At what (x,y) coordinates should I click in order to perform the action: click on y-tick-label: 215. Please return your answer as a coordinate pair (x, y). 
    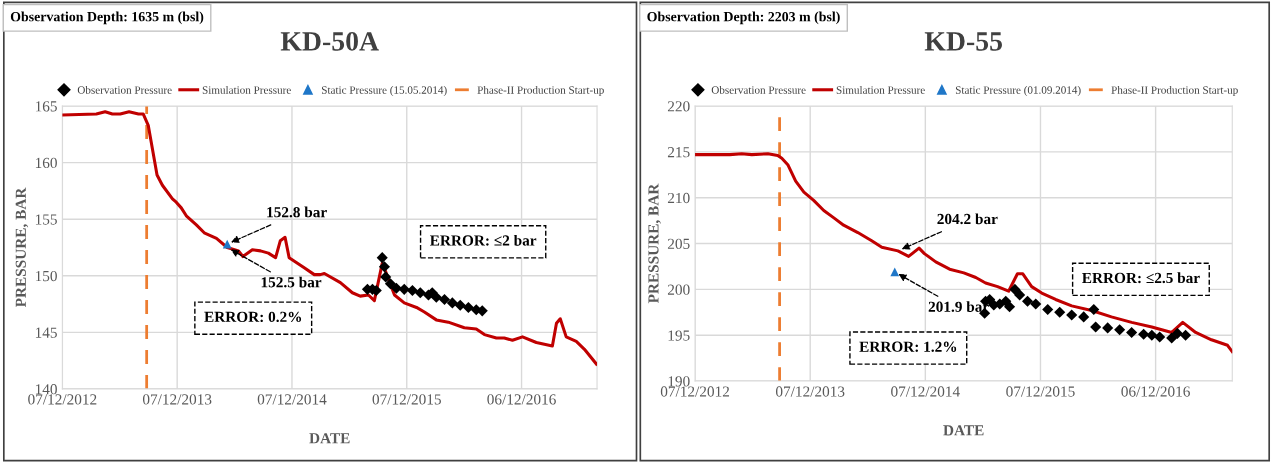
    Looking at the image, I should click on (678, 152).